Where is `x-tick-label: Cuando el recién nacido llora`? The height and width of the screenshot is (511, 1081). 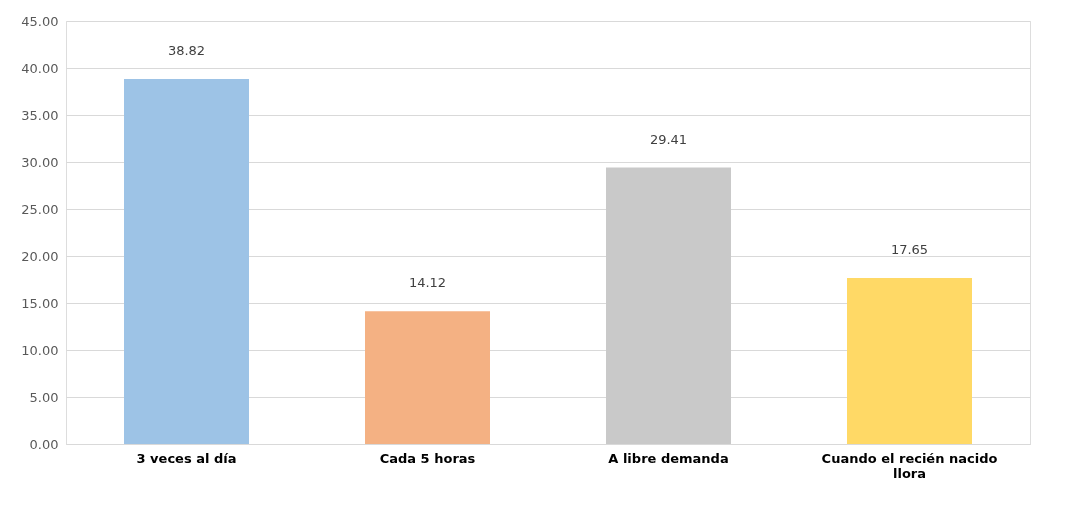 x-tick-label: Cuando el recién nacido llora is located at coordinates (909, 465).